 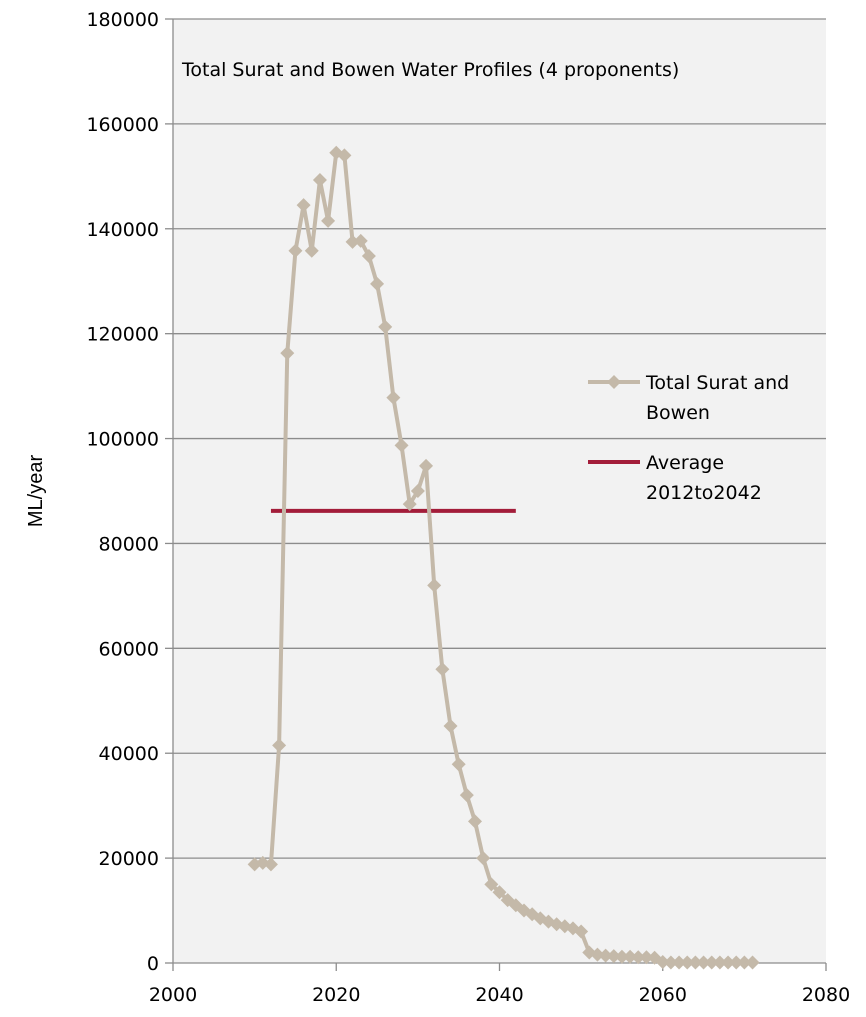 I want to click on x-tick-label: 2080, so click(x=826, y=995).